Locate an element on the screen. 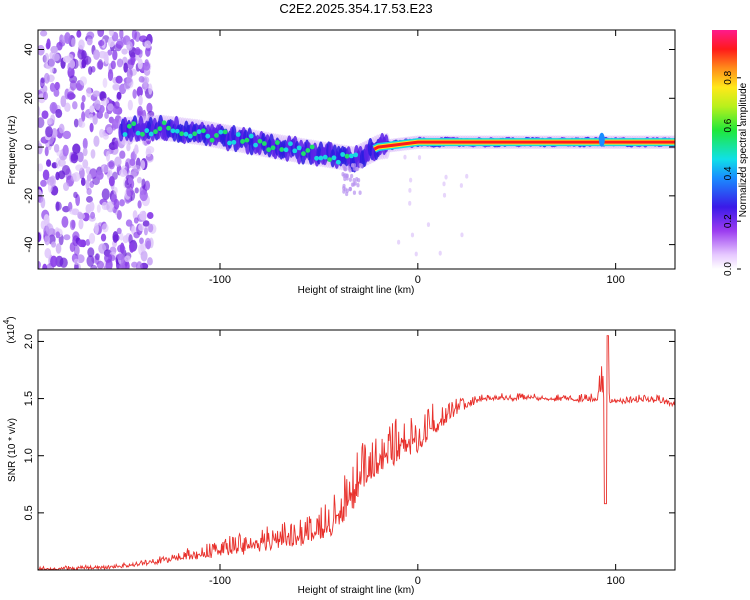 The image size is (750, 600). snr-scale-exp: 4 is located at coordinates (6, 321).